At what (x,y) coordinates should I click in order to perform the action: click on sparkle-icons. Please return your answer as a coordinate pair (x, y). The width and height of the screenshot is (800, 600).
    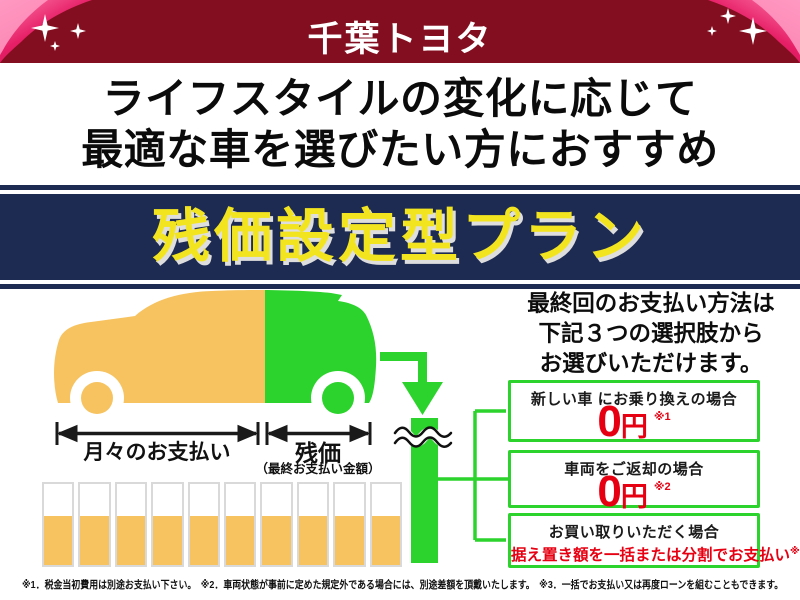
    Looking at the image, I should click on (399, 29).